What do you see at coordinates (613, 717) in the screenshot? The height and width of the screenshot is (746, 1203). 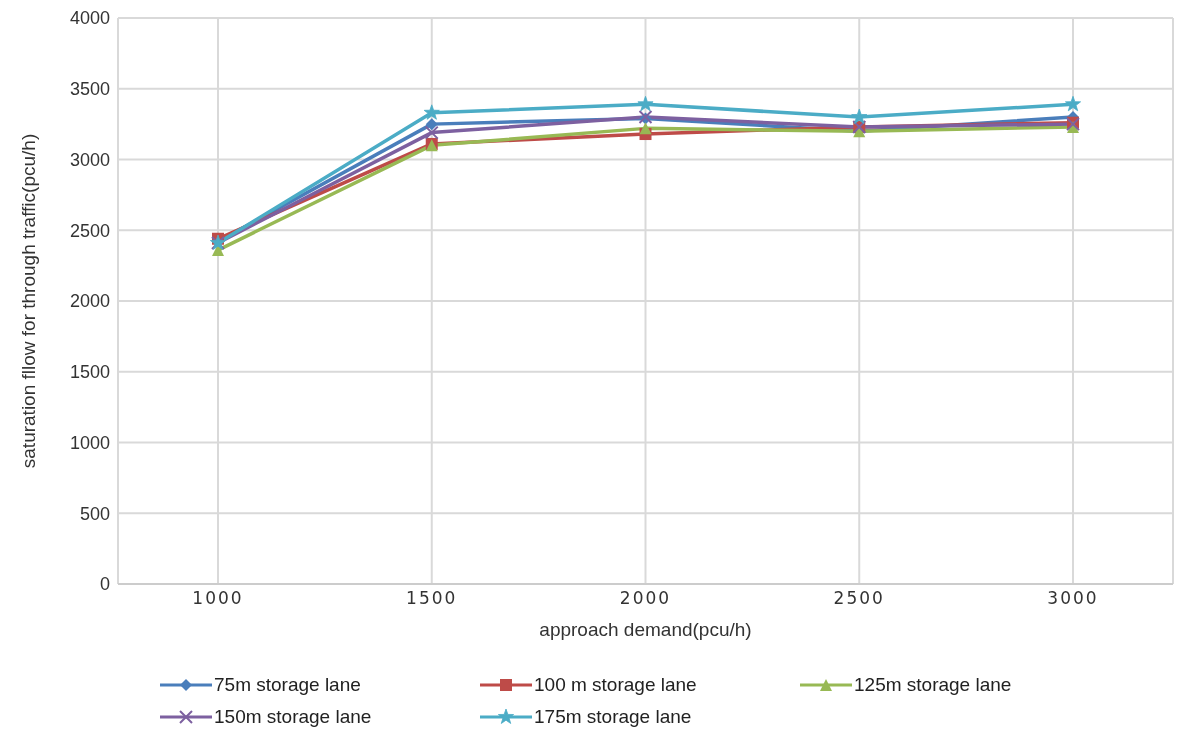 I see `legend-label: 175m storage lane` at bounding box center [613, 717].